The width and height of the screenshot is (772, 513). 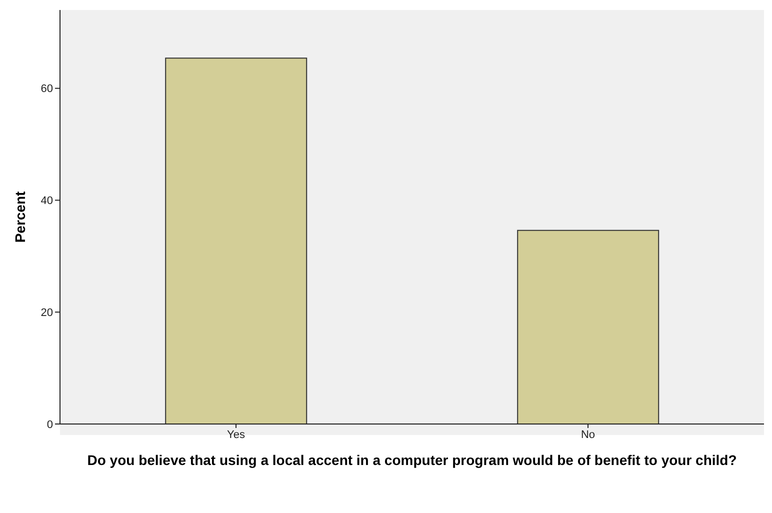 I want to click on y-tick-label: 0, so click(x=49, y=424).